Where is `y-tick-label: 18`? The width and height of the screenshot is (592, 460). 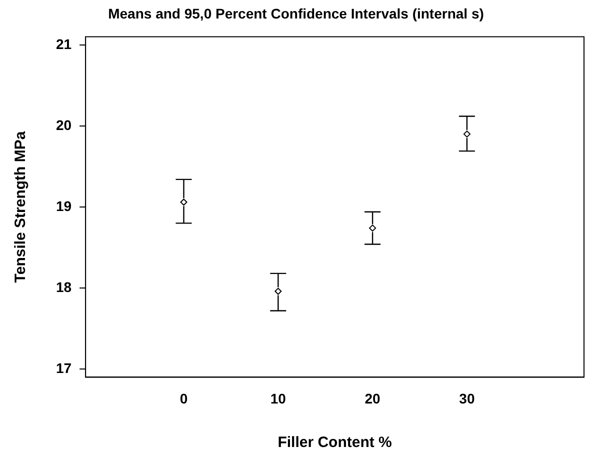
y-tick-label: 18 is located at coordinates (64, 286).